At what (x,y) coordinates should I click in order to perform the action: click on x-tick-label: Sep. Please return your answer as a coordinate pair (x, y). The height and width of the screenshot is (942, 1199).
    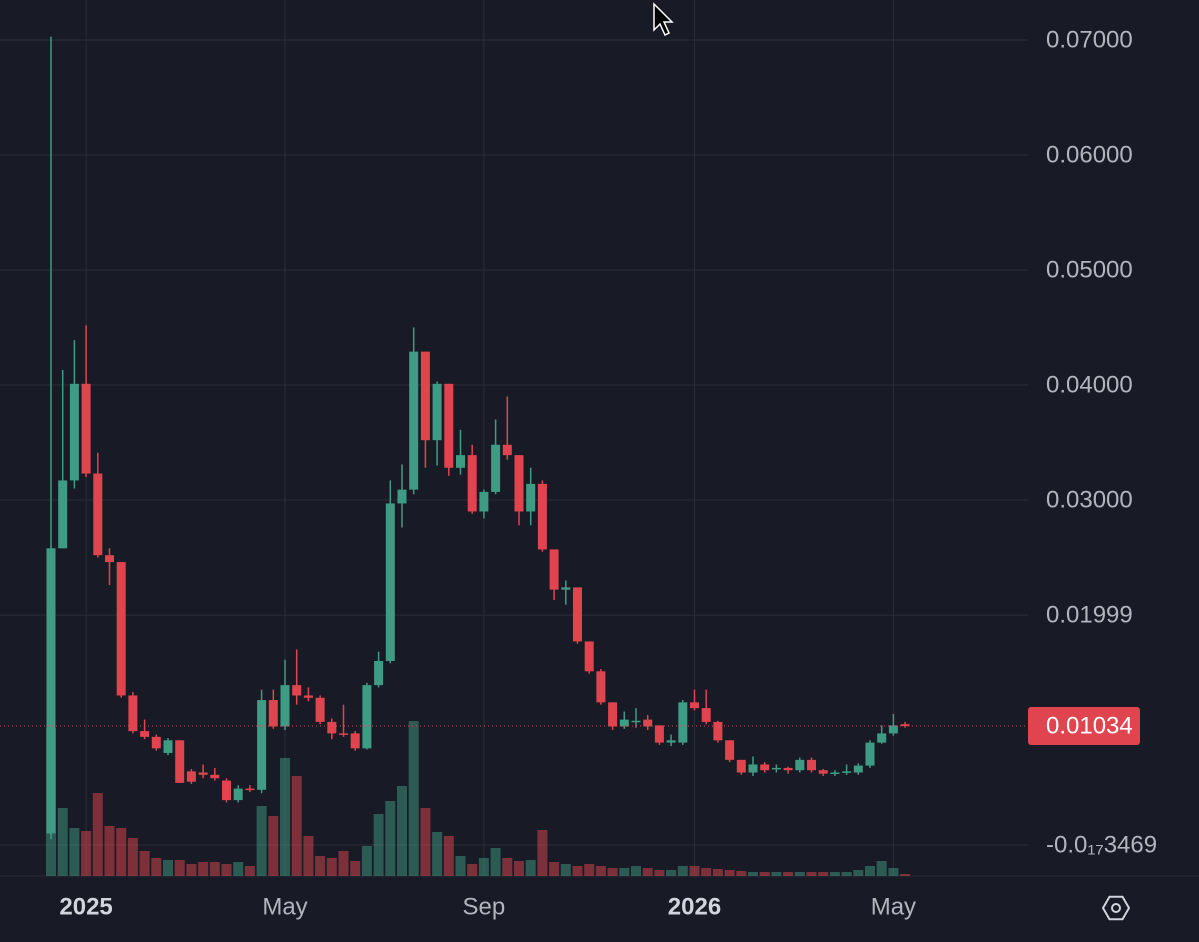
    Looking at the image, I should click on (484, 906).